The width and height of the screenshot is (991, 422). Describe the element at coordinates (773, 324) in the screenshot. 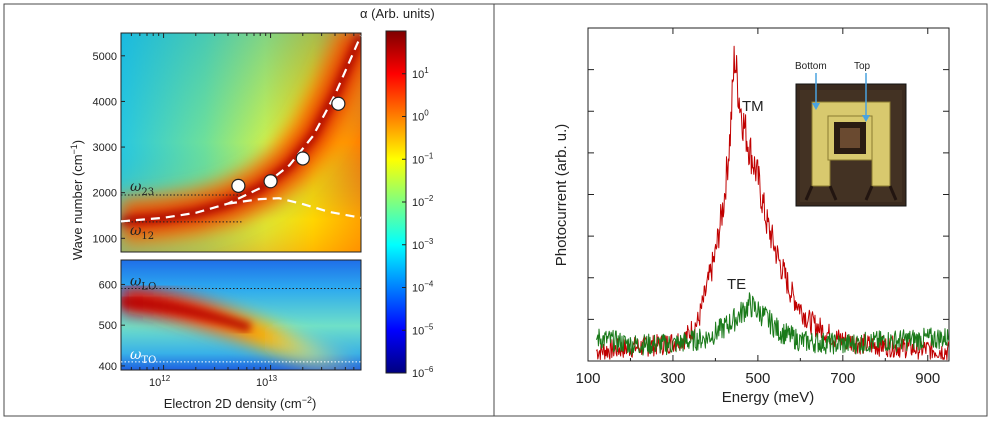

I see `series-TE-line` at that location.